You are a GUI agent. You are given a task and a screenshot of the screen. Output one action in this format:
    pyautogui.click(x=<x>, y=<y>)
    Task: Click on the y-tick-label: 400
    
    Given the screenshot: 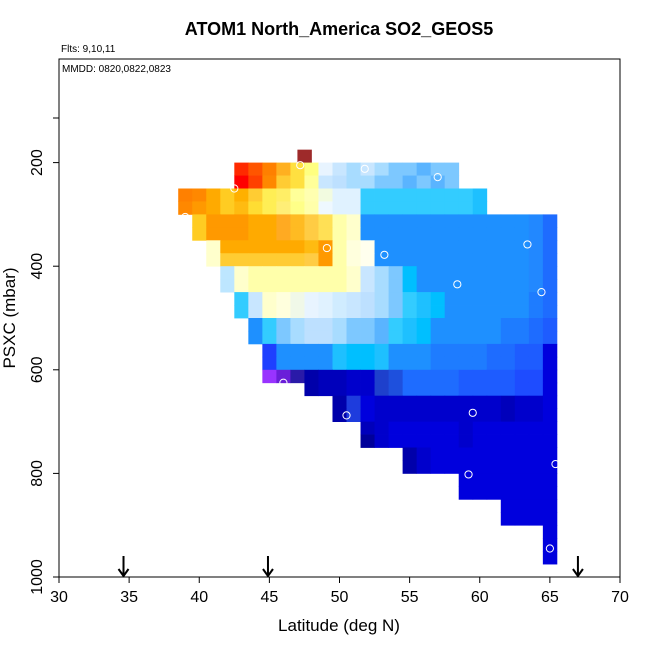 What is the action you would take?
    pyautogui.click(x=37, y=266)
    